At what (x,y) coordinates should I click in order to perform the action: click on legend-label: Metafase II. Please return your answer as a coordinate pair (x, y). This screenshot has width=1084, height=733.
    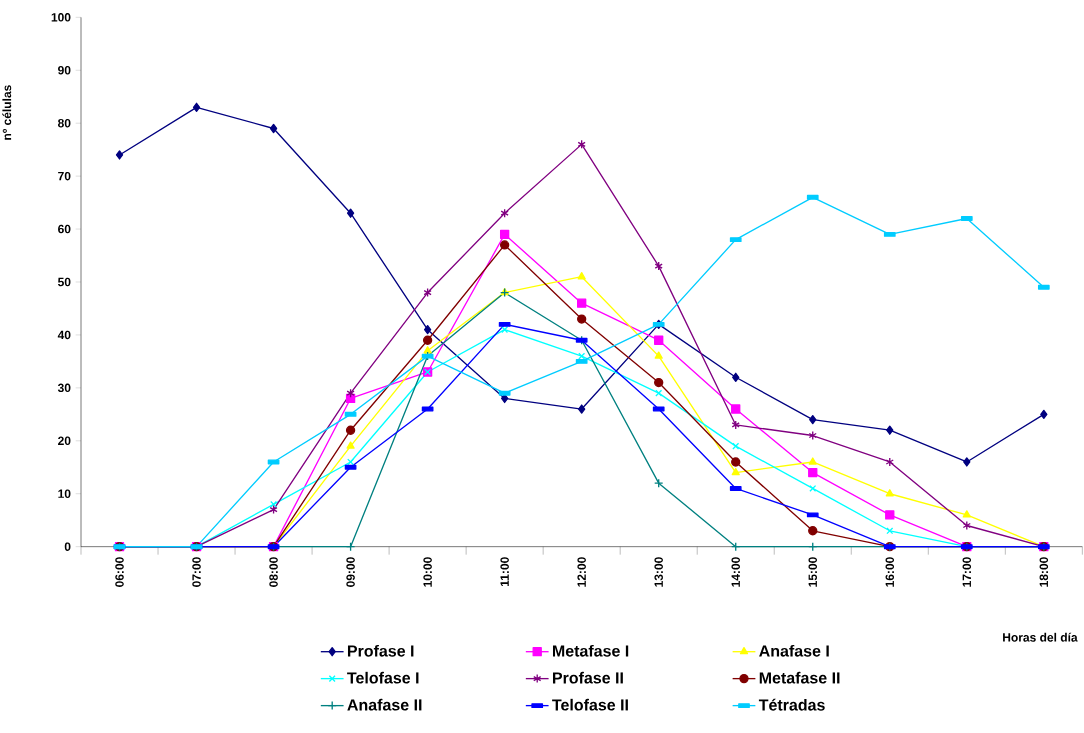
    Looking at the image, I should click on (799, 677).